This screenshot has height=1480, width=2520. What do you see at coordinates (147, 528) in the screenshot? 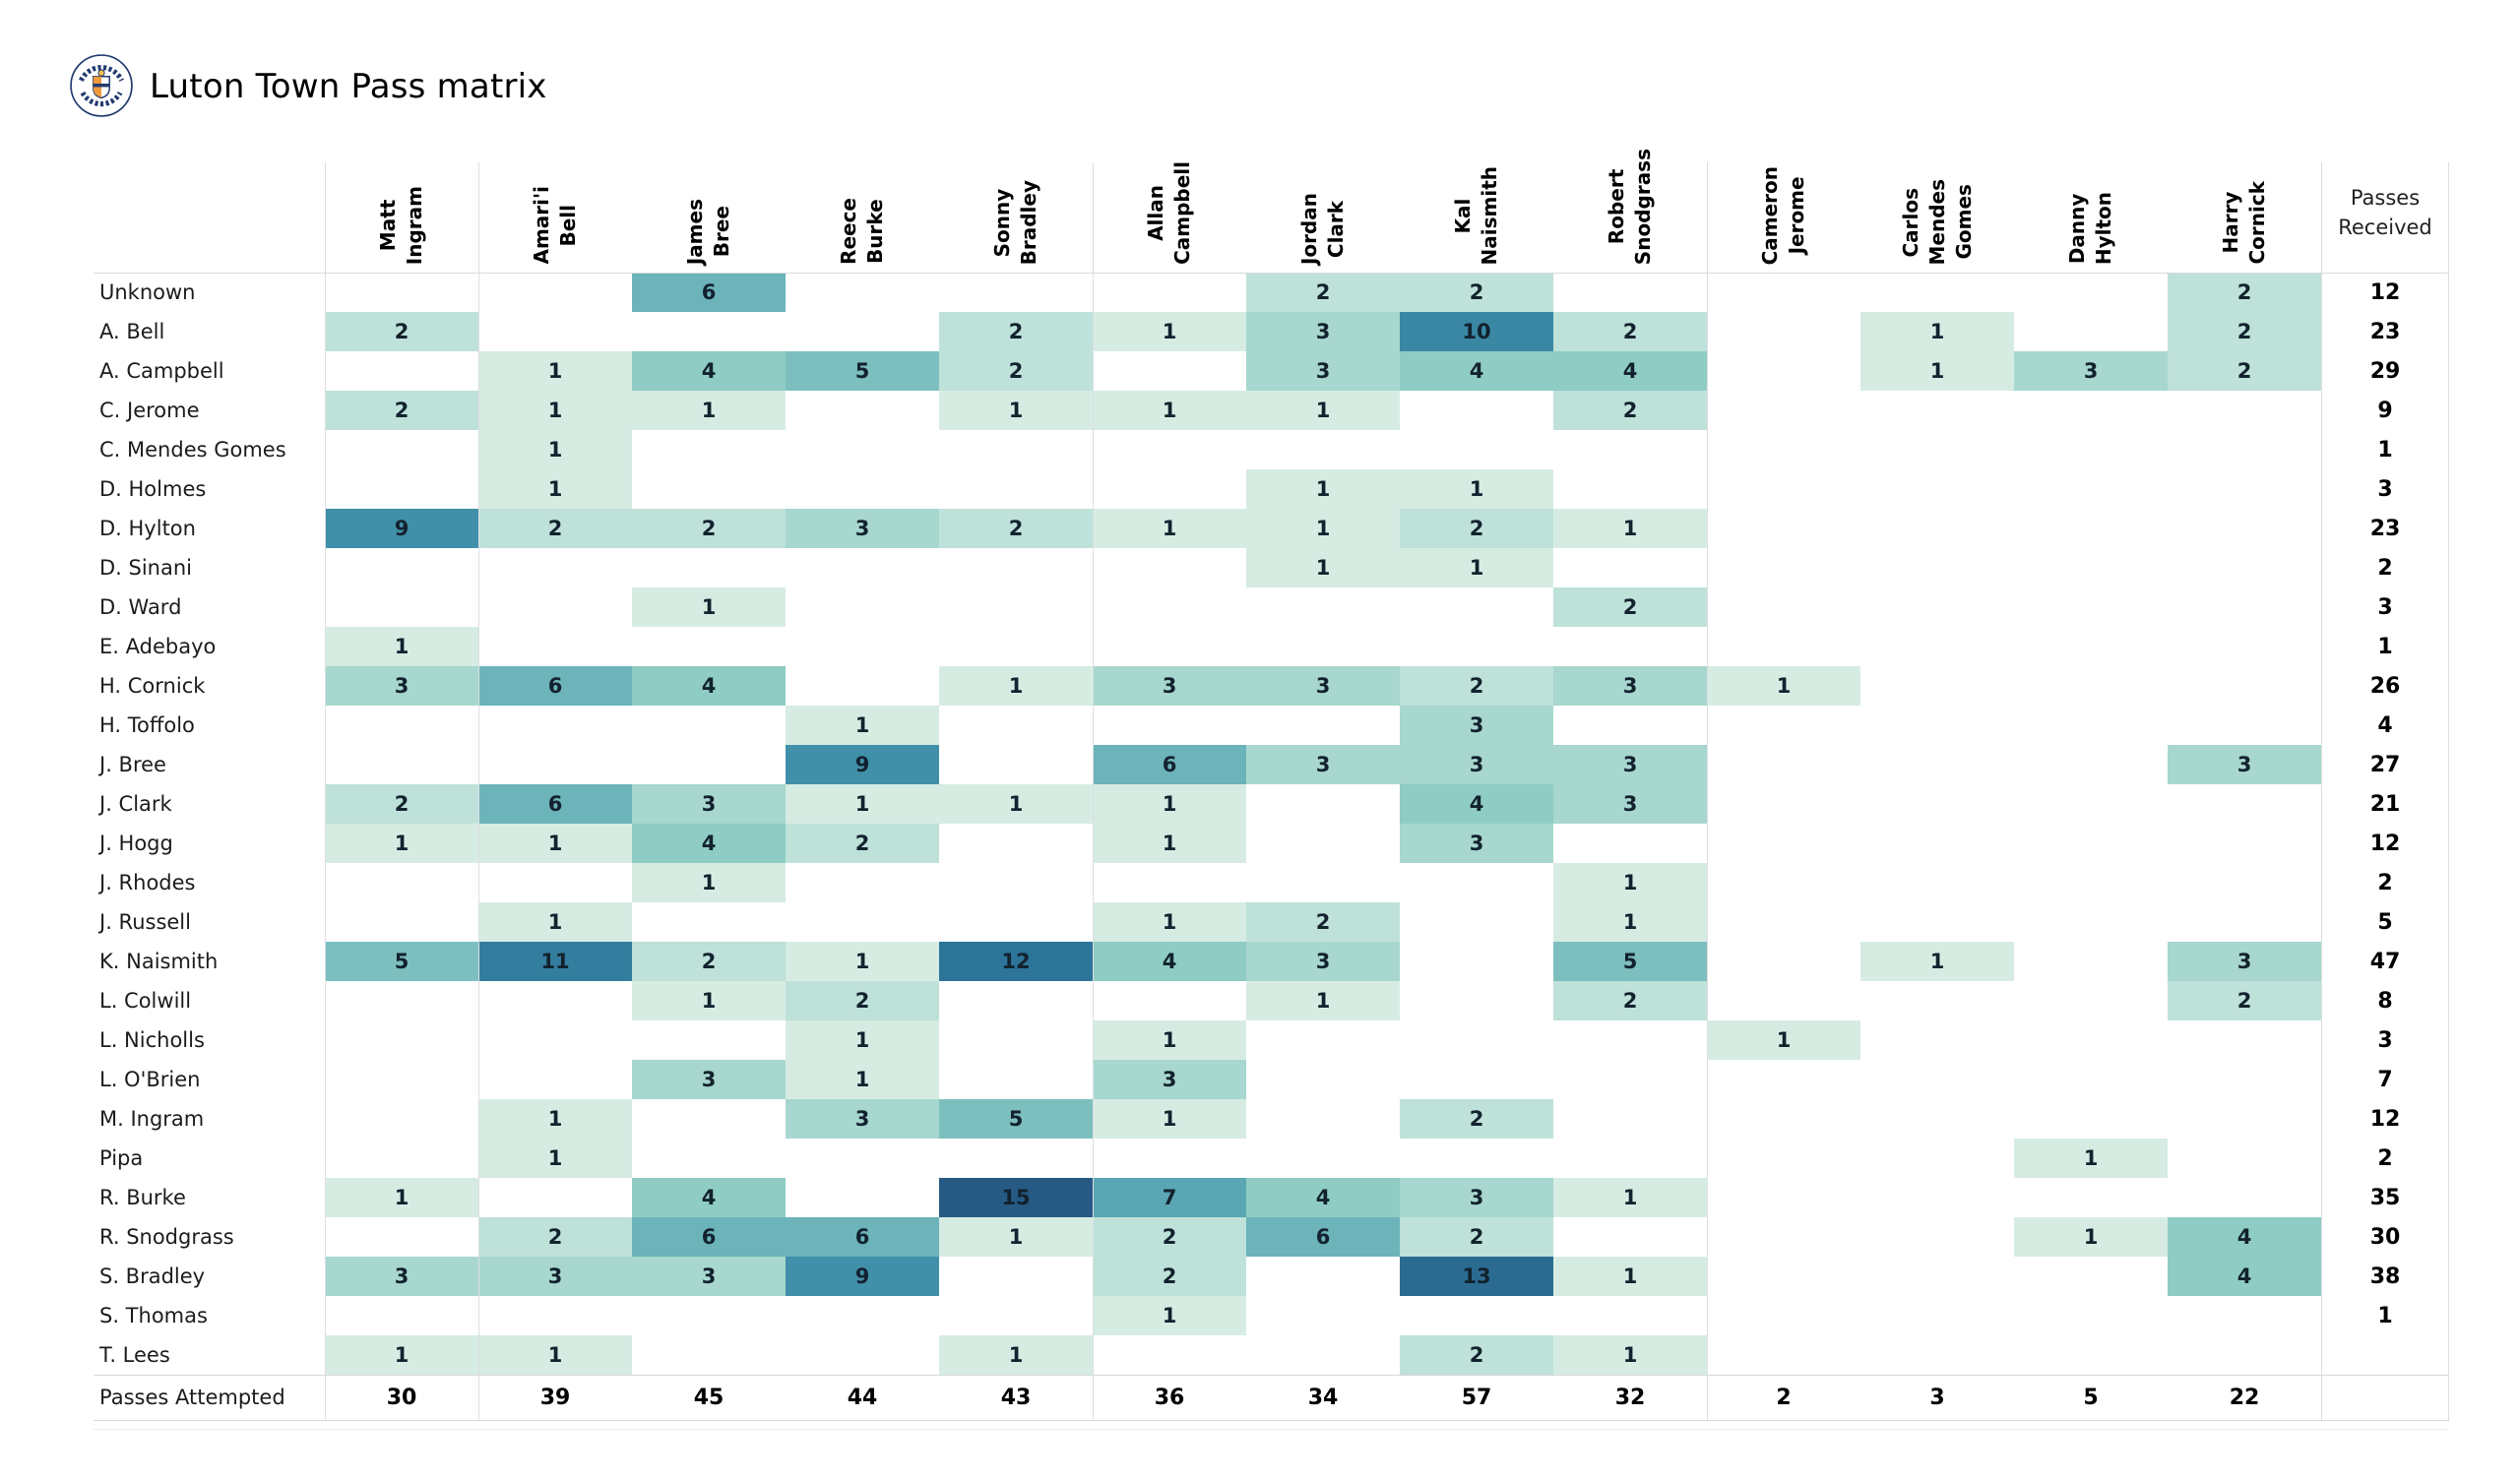
I see `row-label: D. Hylton` at bounding box center [147, 528].